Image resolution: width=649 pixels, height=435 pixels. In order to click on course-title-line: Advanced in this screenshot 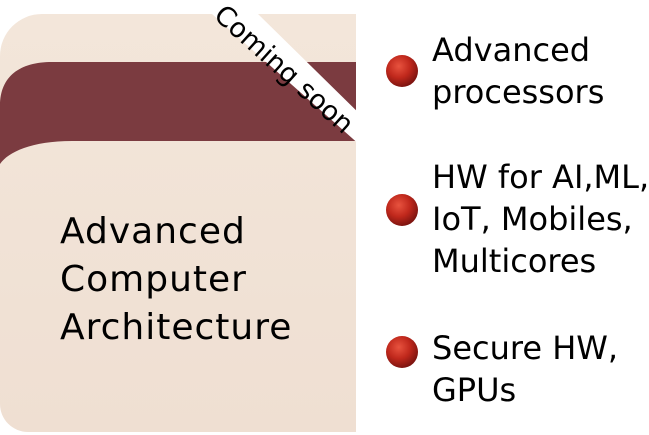, I will do `click(153, 231)`.